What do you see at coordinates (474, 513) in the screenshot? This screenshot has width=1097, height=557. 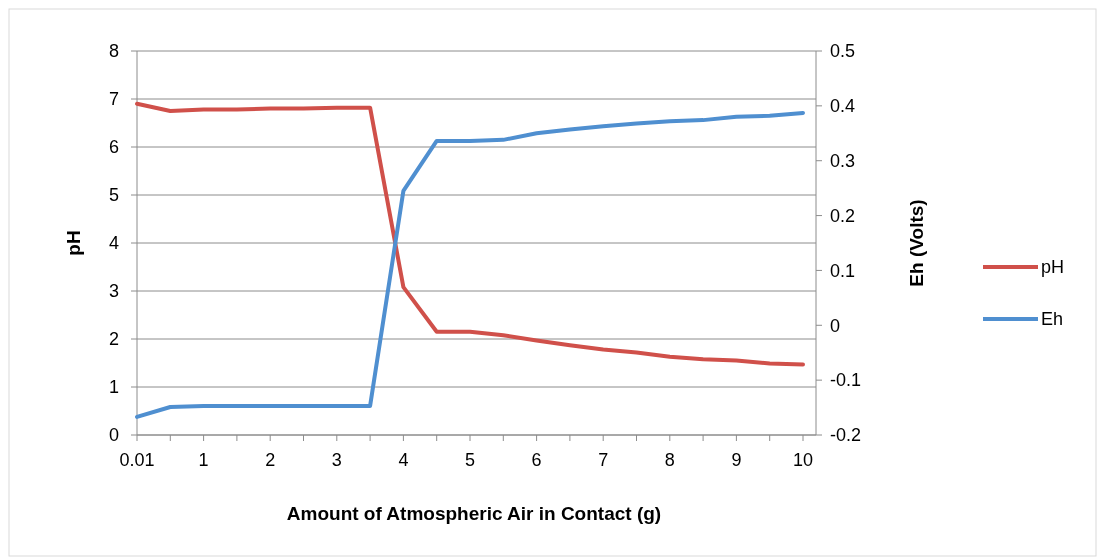 I see `x-axis-title: Amount of Atmospheric Air in Contact (g)` at bounding box center [474, 513].